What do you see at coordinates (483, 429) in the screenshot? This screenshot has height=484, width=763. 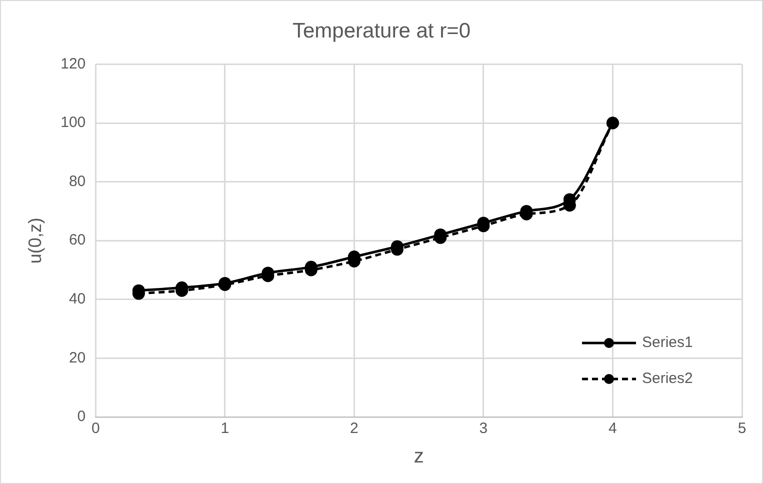 I see `x-tick-label: 3` at bounding box center [483, 429].